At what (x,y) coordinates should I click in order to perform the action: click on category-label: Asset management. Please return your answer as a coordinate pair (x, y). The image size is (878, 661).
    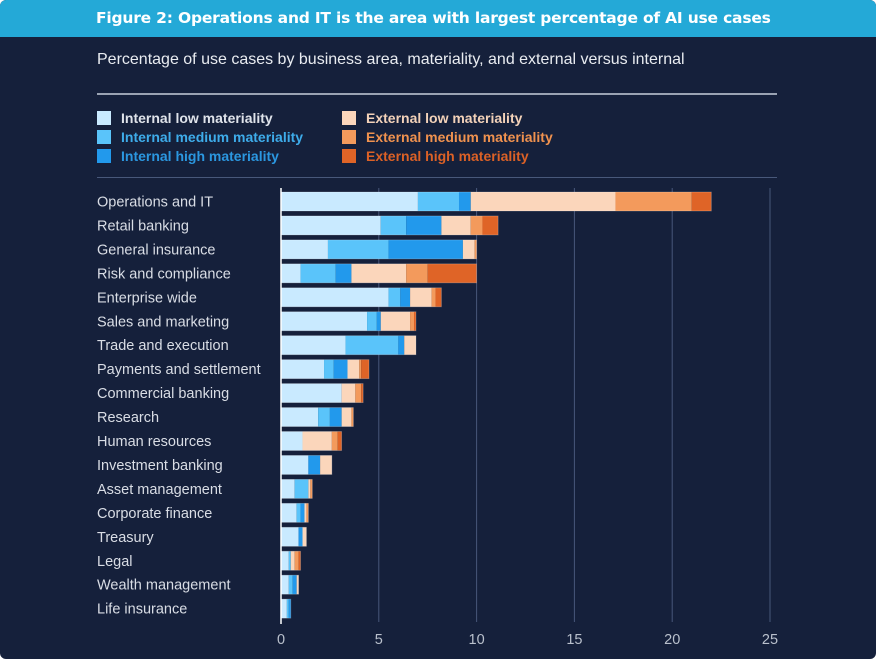
    Looking at the image, I should click on (159, 490).